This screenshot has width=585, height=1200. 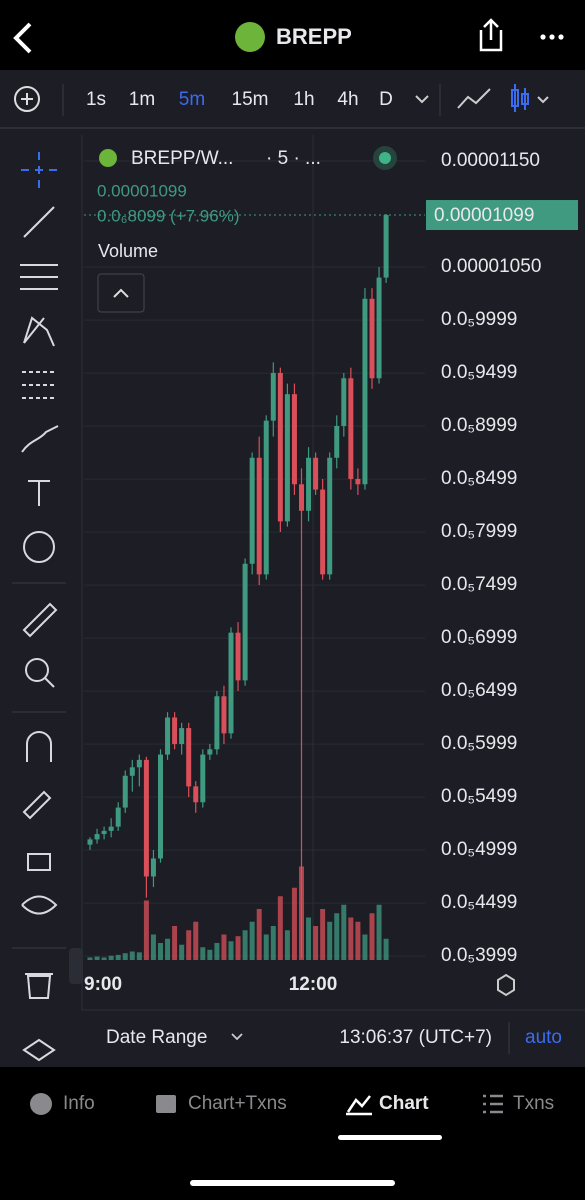 I want to click on timeframe: 5m, so click(x=192, y=99).